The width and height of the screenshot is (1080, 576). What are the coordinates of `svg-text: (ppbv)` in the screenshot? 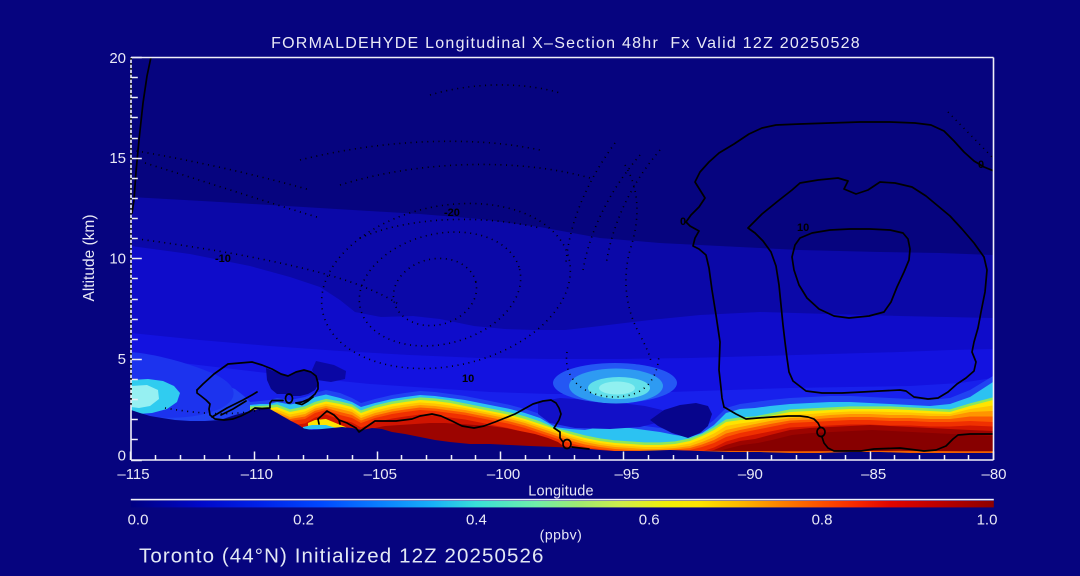 It's located at (561, 535).